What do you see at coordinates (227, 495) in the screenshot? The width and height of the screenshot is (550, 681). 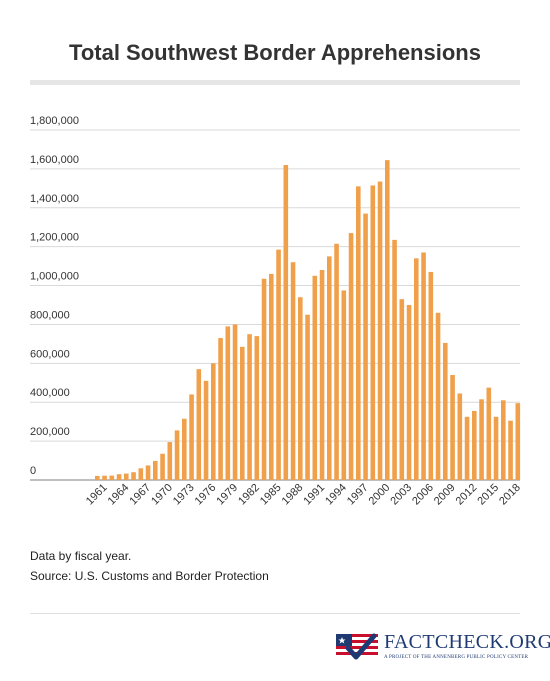 I see `x-tick-label: 1979` at bounding box center [227, 495].